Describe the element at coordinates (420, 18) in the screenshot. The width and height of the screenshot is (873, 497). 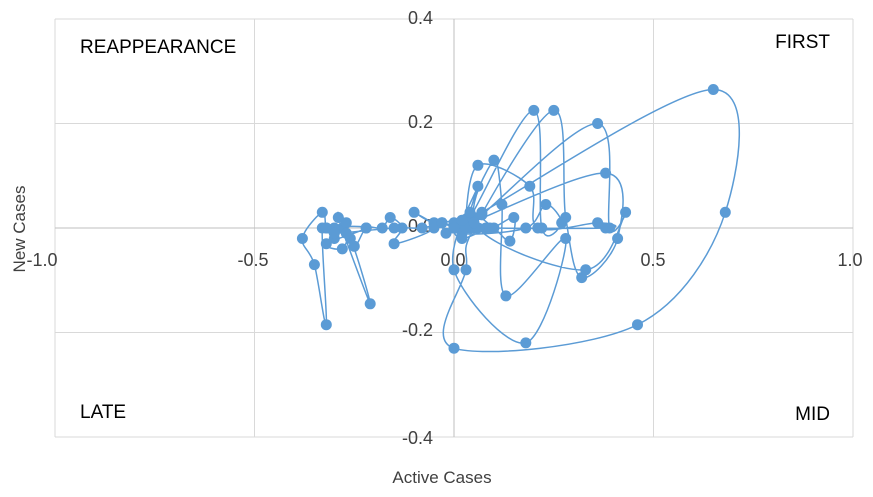
I see `y-tick-label: 0.4` at that location.